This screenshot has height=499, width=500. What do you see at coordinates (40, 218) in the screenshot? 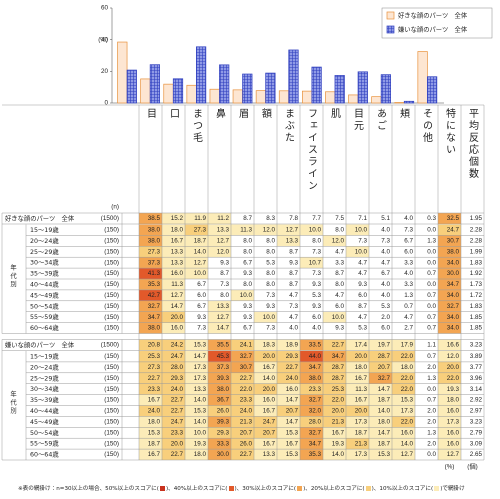
I see `row-label: 好きな顔のパーツ 全体` at bounding box center [40, 218].